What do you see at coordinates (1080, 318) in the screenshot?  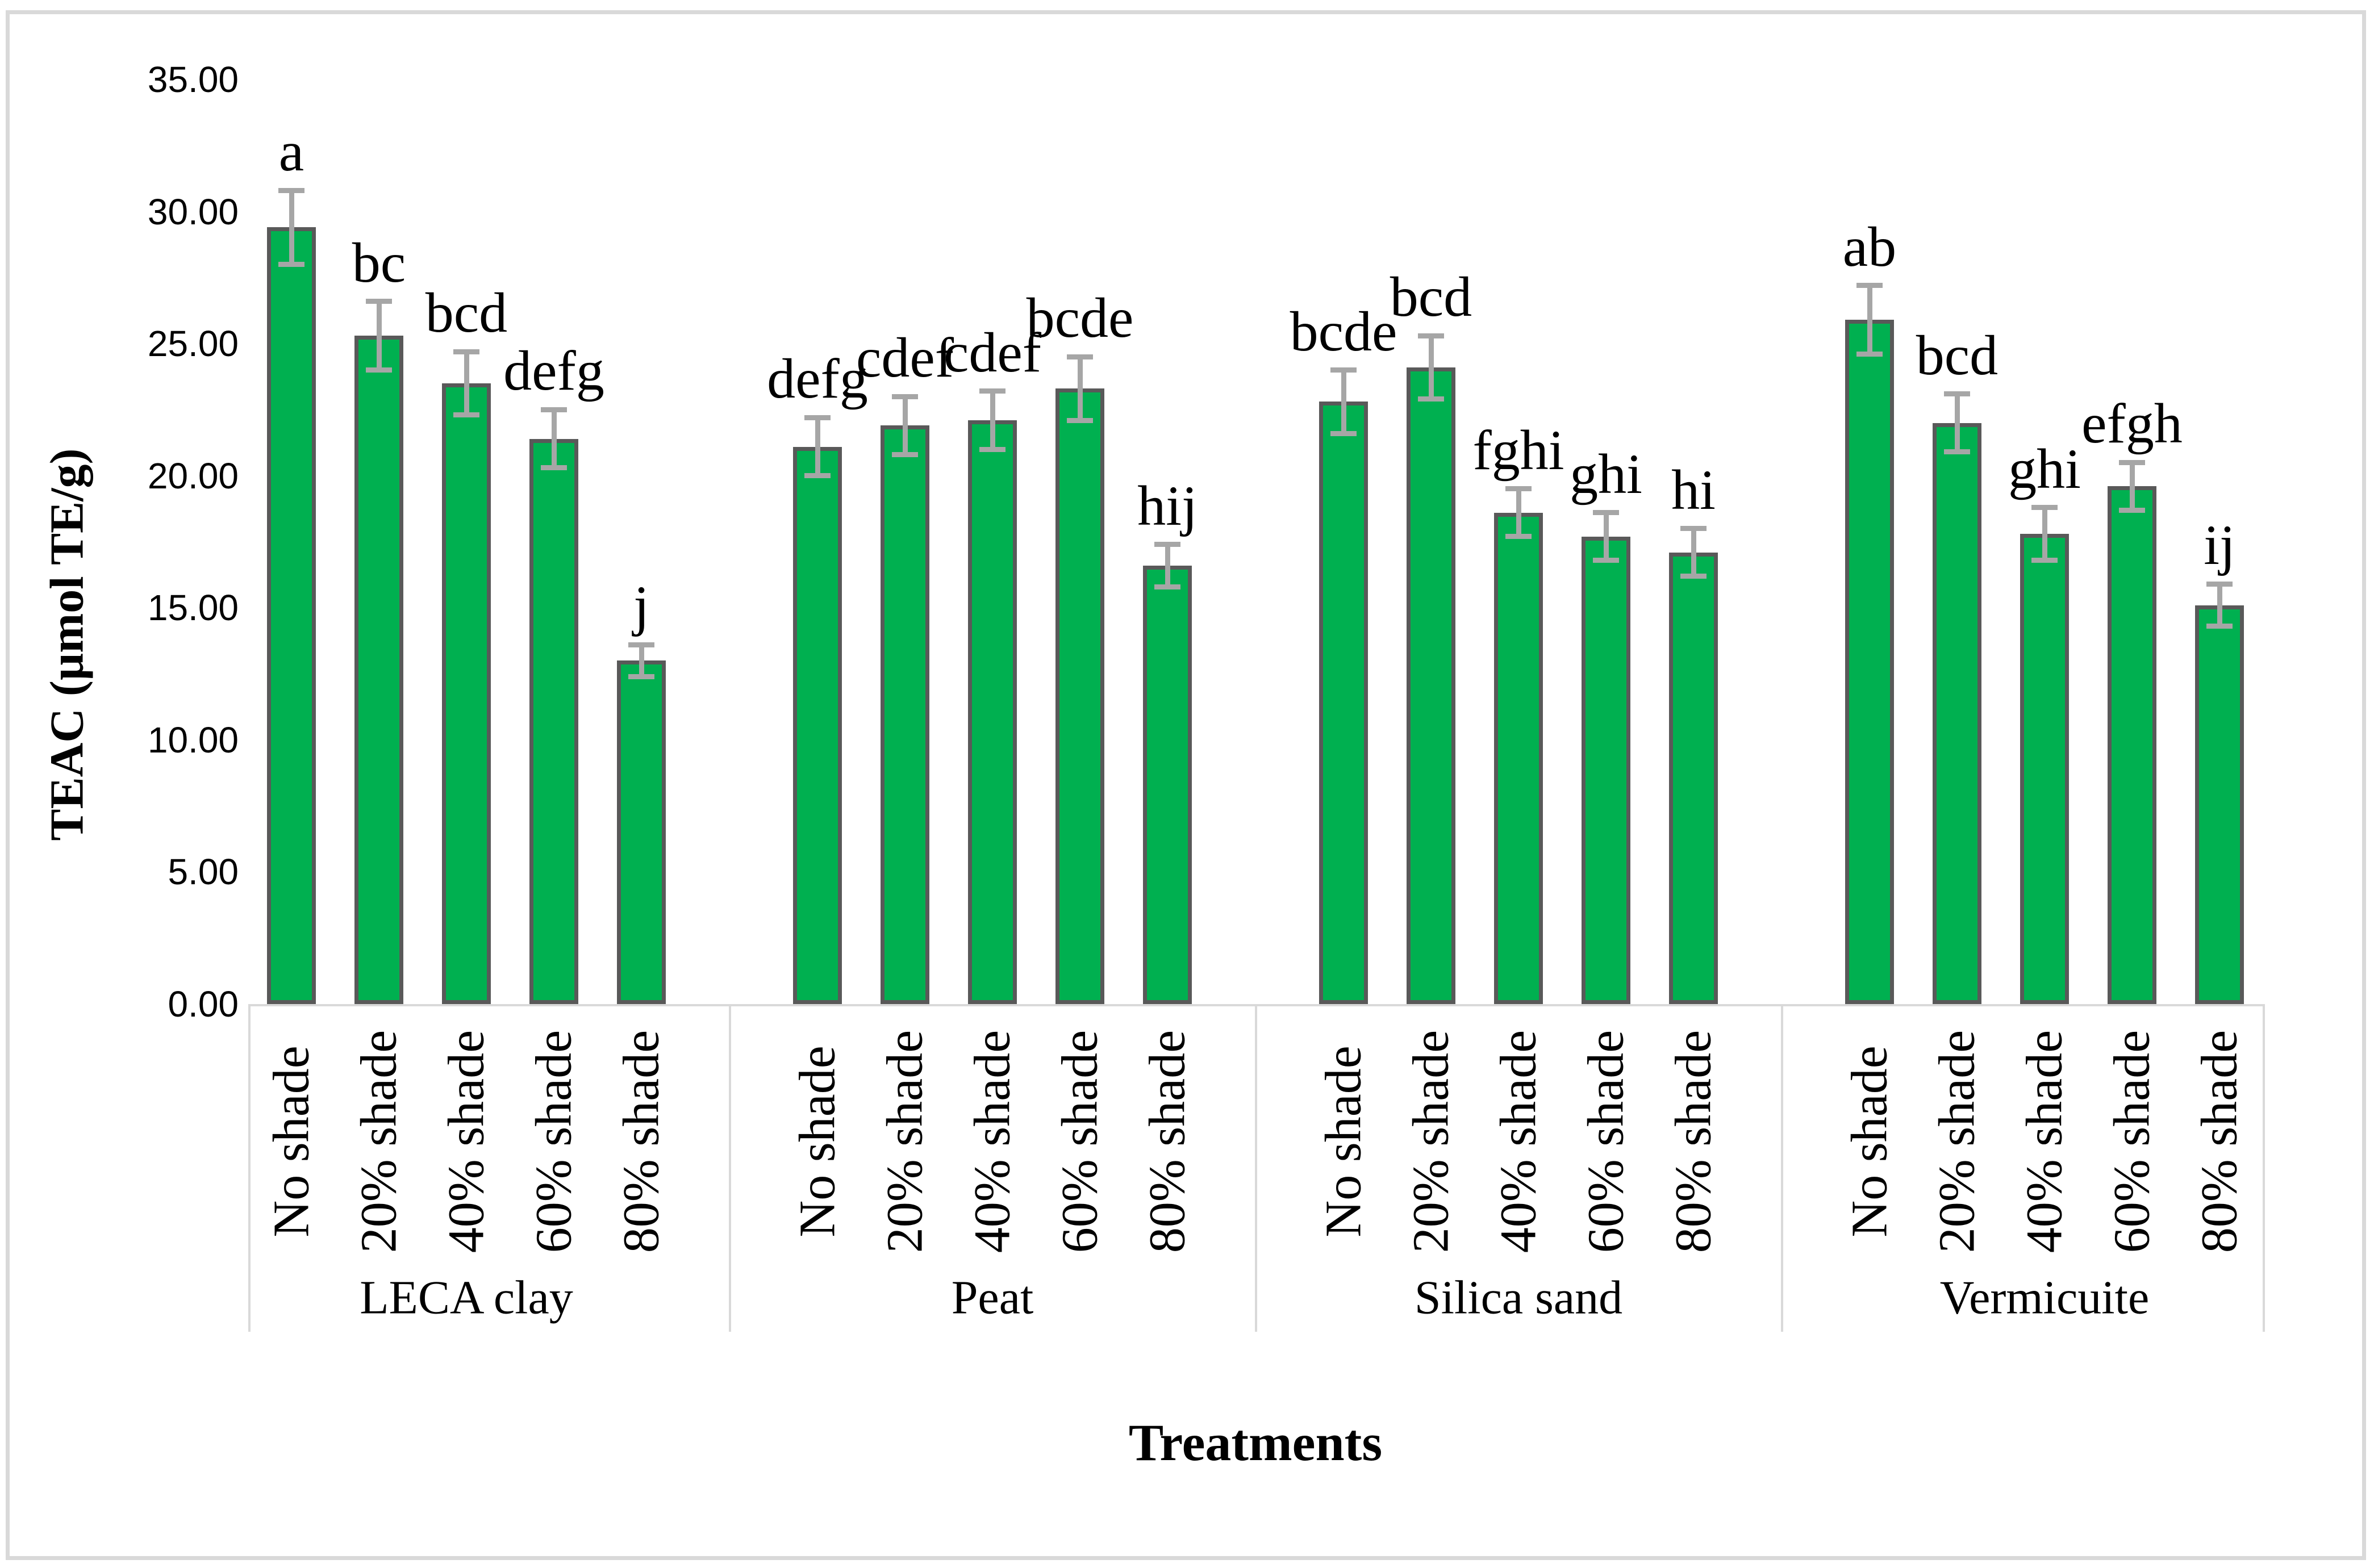 I see `significance-letter: bcde` at bounding box center [1080, 318].